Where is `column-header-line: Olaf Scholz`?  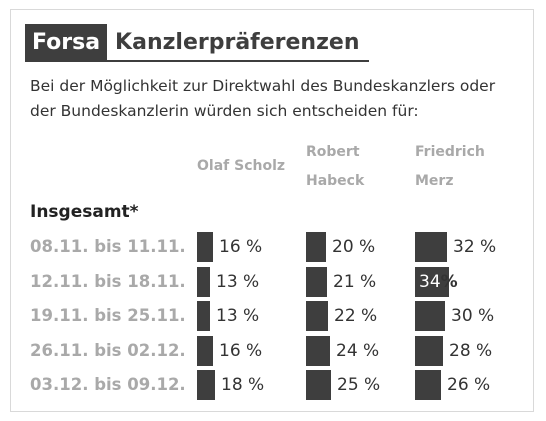 column-header-line: Olaf Scholz is located at coordinates (241, 166).